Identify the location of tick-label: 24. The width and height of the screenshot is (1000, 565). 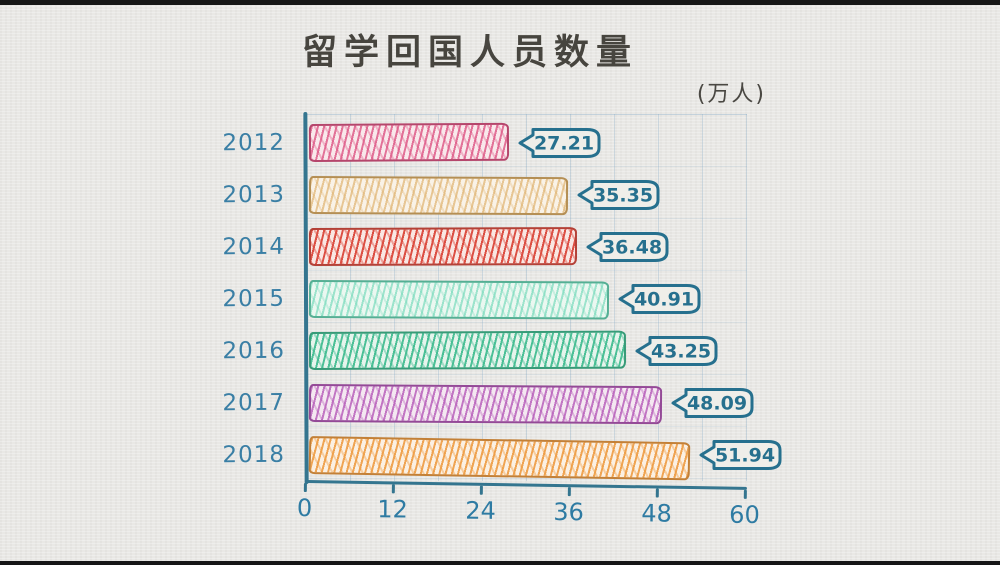
(480, 510).